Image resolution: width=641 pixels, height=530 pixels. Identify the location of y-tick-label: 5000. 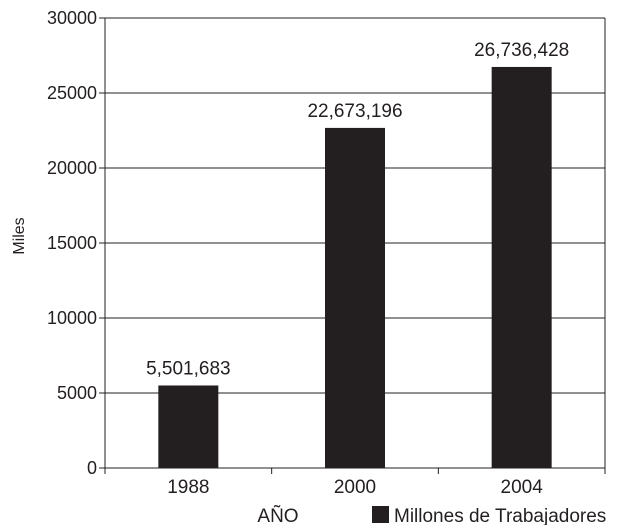
(77, 393).